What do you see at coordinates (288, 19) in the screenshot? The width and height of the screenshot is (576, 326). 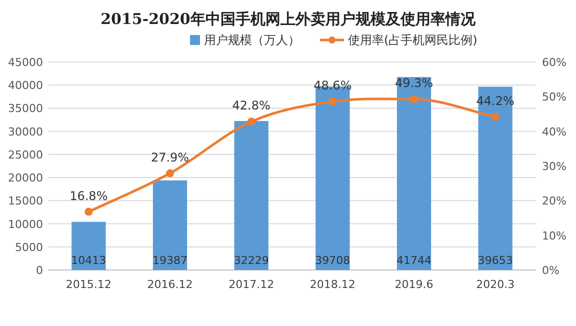 I see `chart-title: 2015-2020年中国手机网上外卖用户规模及使用率情况` at bounding box center [288, 19].